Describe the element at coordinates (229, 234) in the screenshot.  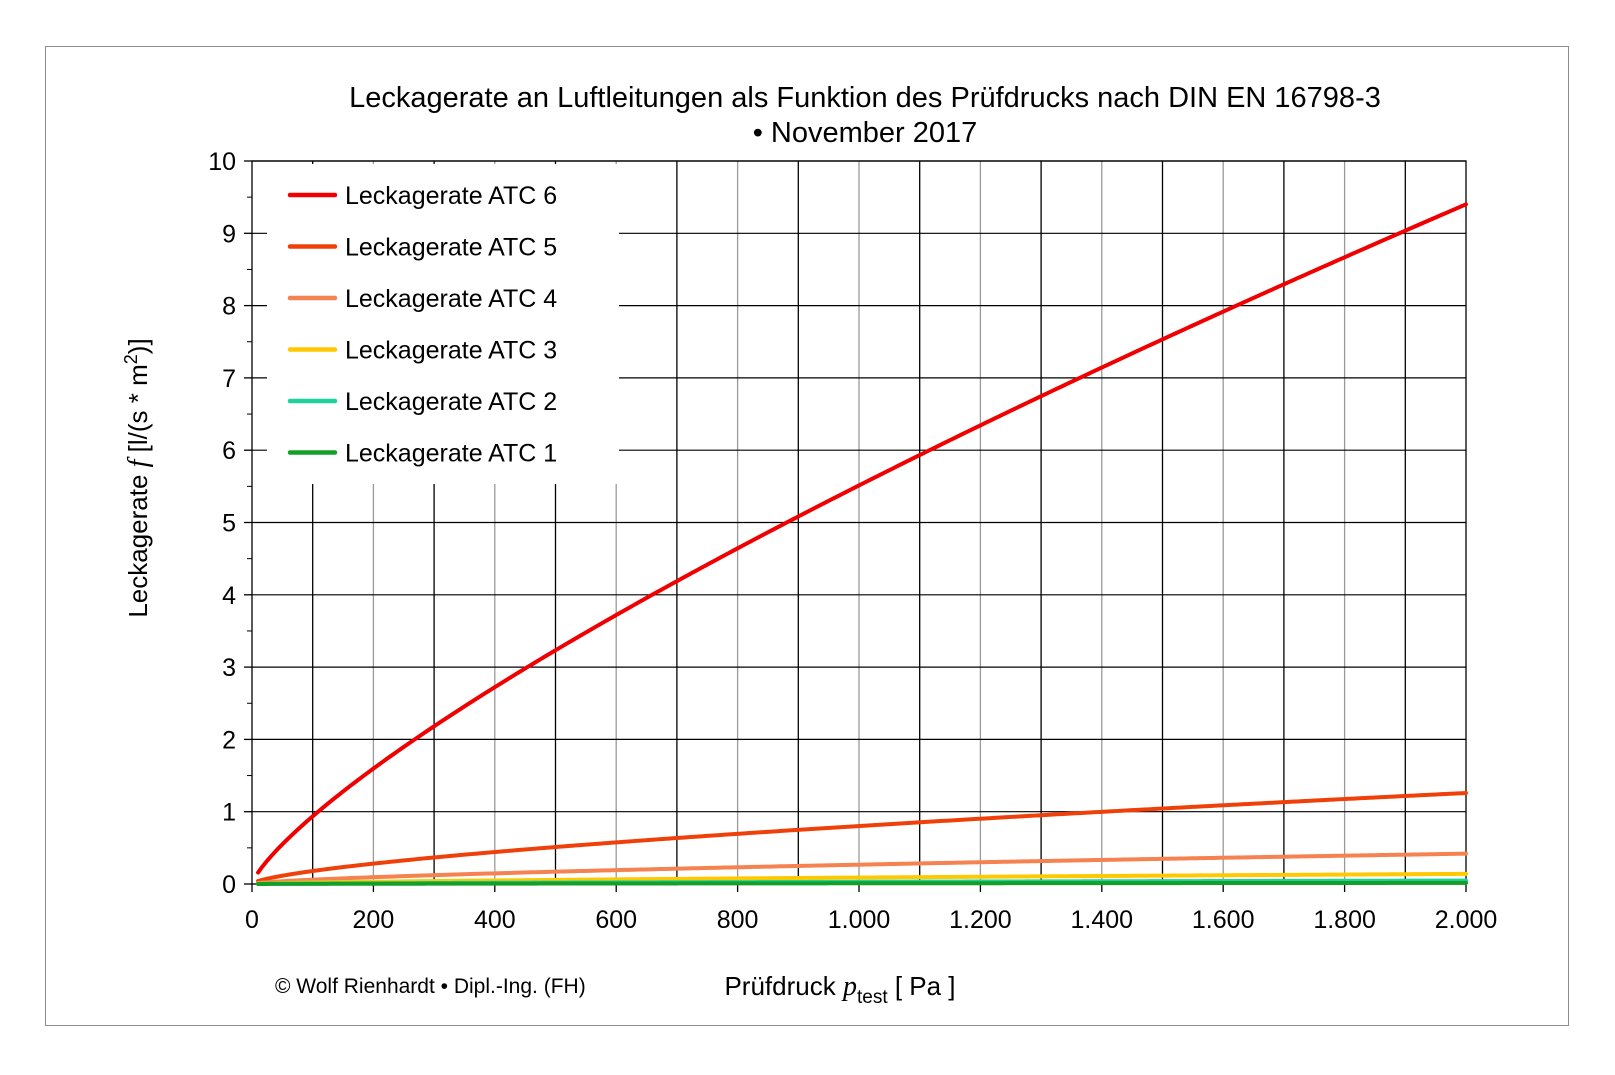
I see `y-tick-label: 9` at that location.